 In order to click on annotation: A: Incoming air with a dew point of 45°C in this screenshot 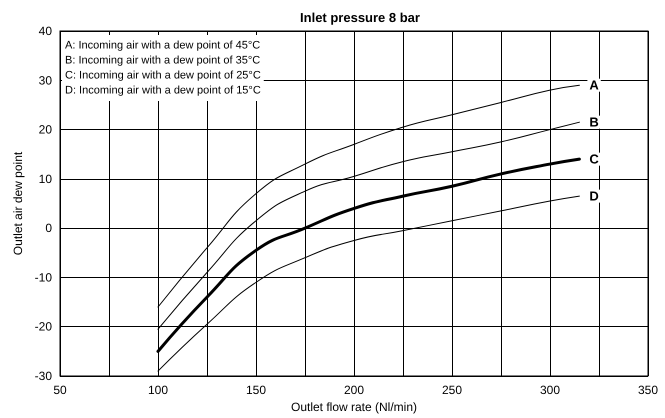, I will do `click(162, 46)`.